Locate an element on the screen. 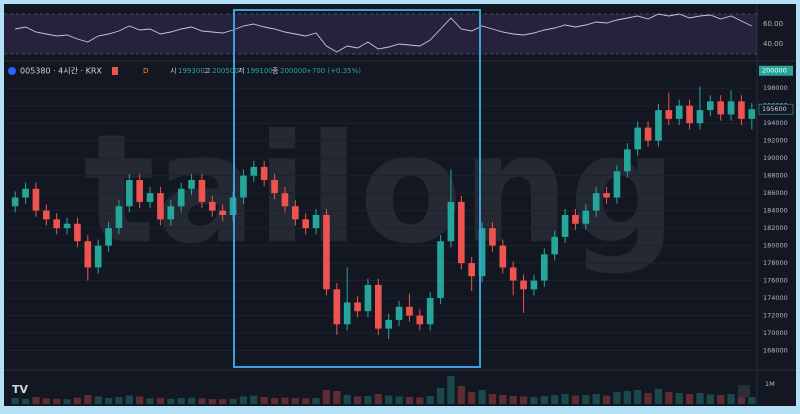  y-tick-label: 198000 is located at coordinates (775, 88).